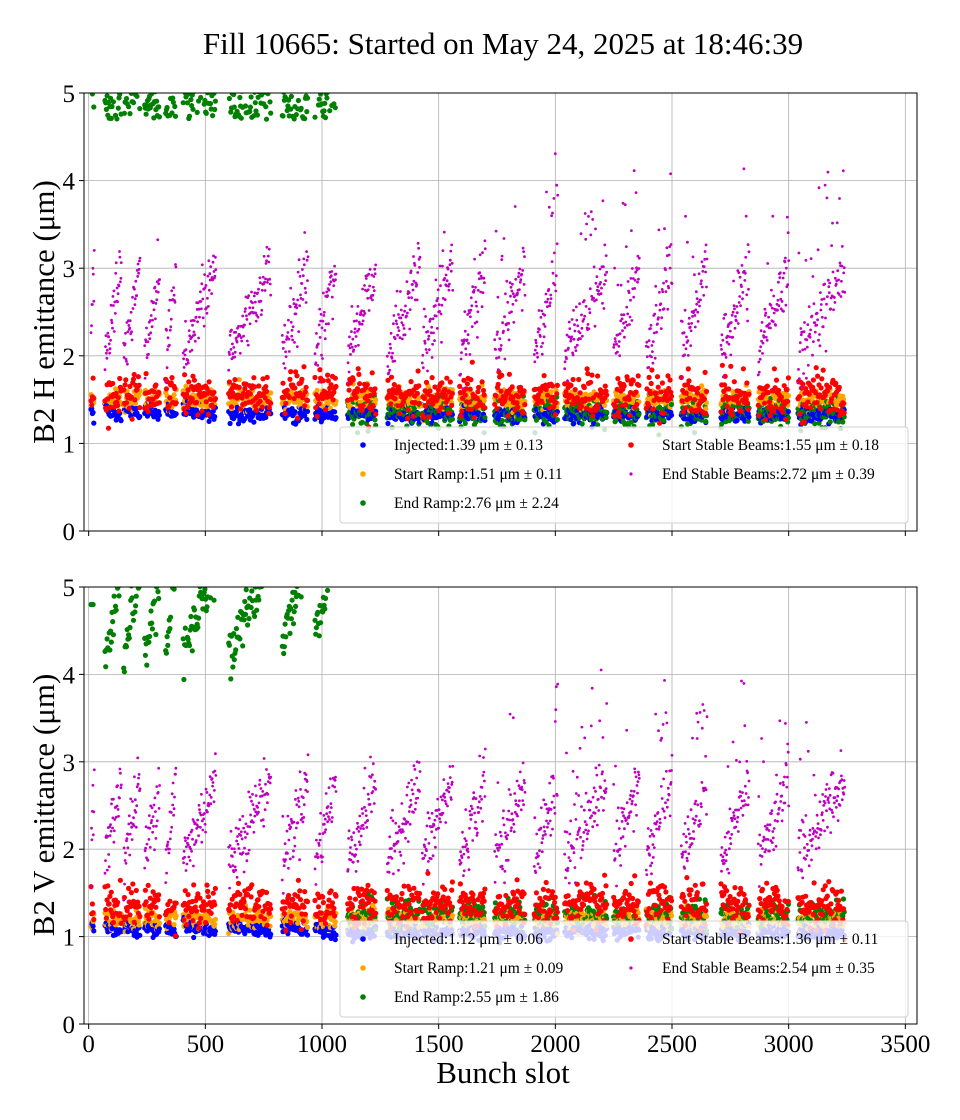 This screenshot has height=1120, width=960. What do you see at coordinates (69, 269) in the screenshot?
I see `ytick-label: 3` at bounding box center [69, 269].